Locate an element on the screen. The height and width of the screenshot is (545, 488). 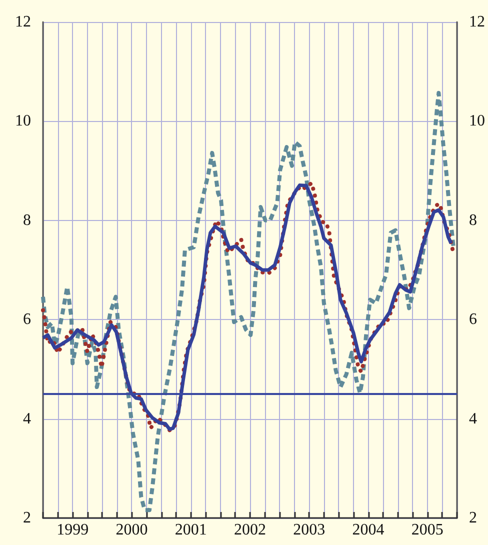
x-tick-label: 2002 is located at coordinates (250, 530).